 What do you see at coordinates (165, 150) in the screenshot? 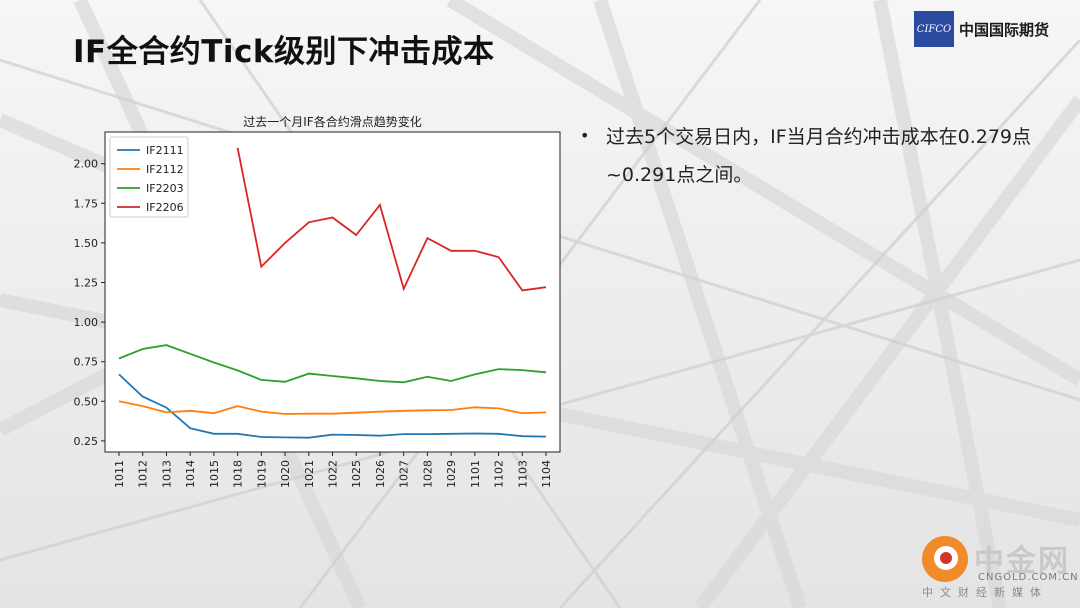
I see `legend-label-if2111: IF2111` at bounding box center [165, 150].